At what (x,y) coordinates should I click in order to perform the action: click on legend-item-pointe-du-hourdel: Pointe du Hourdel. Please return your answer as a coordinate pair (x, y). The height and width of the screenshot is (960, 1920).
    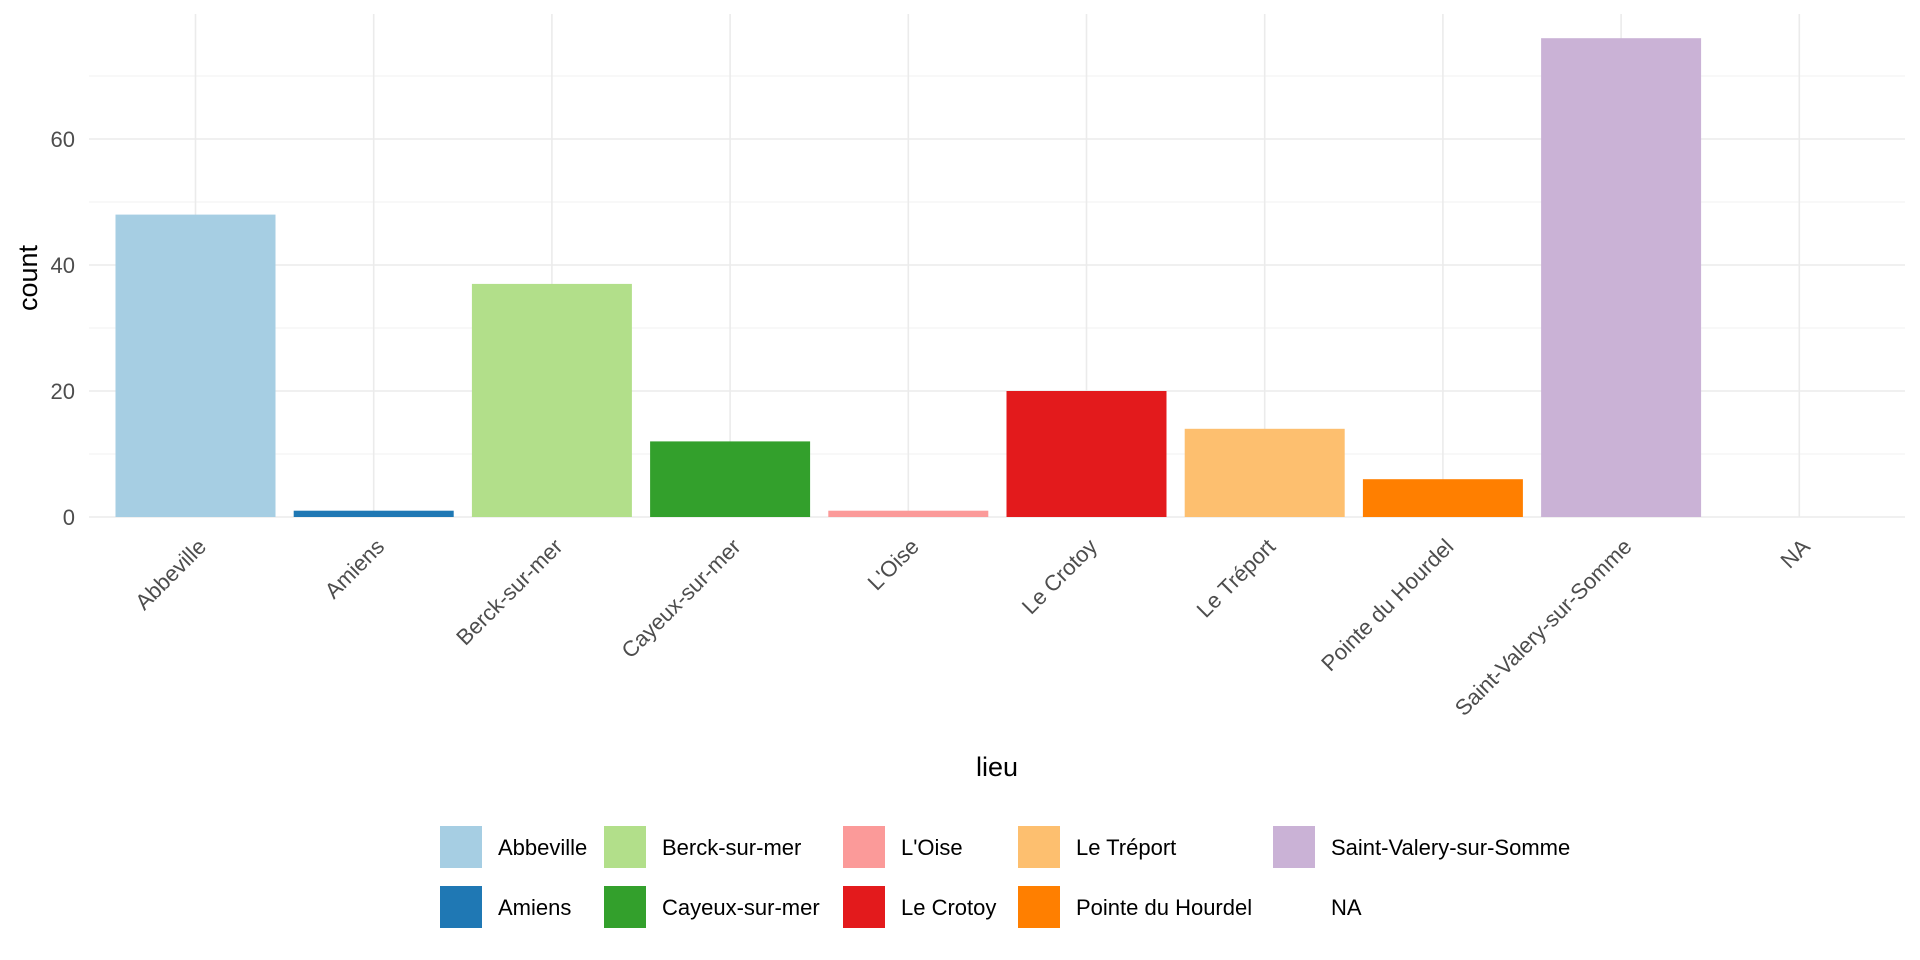
    Looking at the image, I should click on (1135, 907).